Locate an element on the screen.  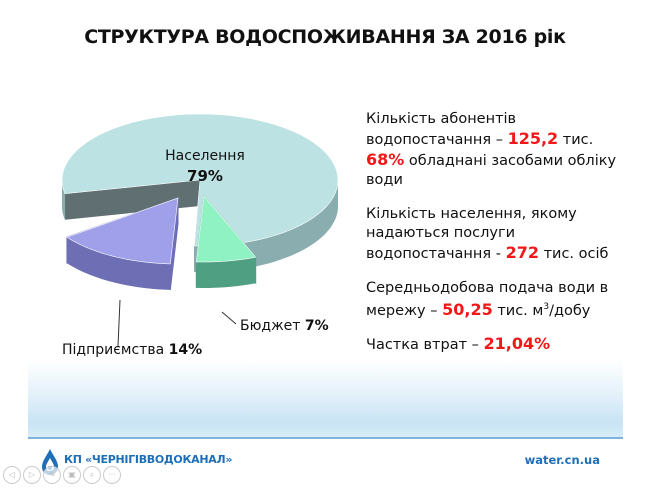
pen-button: ✎ is located at coordinates (52, 475).